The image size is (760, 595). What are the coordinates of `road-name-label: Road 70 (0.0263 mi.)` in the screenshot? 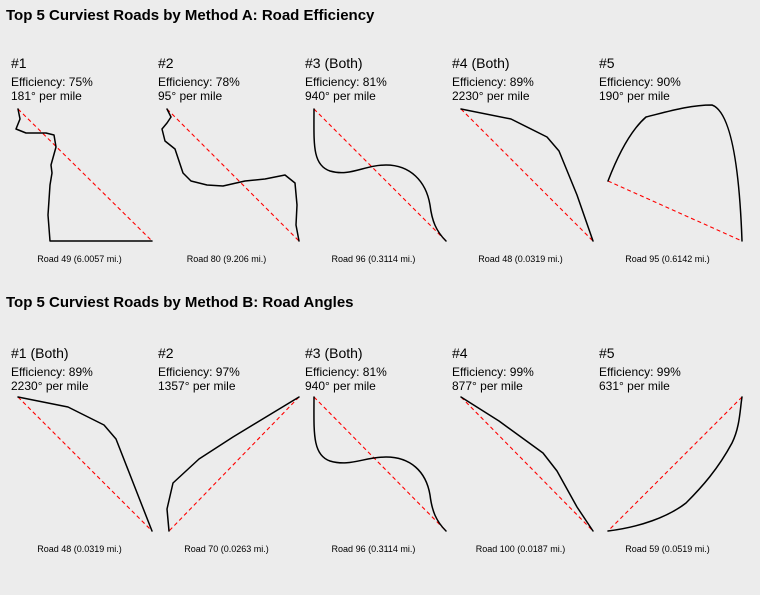 It's located at (226, 549).